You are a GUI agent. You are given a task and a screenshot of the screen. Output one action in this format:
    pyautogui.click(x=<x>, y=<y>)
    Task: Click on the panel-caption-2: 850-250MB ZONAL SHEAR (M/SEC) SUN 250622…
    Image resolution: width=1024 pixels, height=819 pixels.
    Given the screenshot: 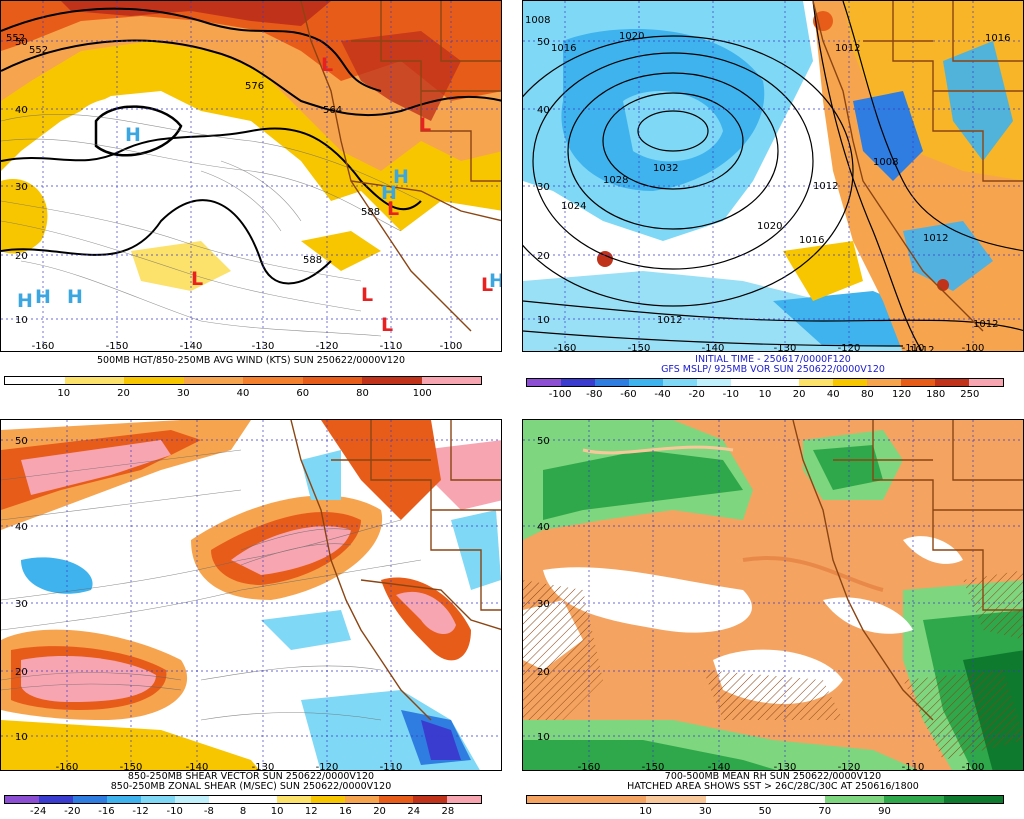 What is the action you would take?
    pyautogui.click(x=251, y=786)
    